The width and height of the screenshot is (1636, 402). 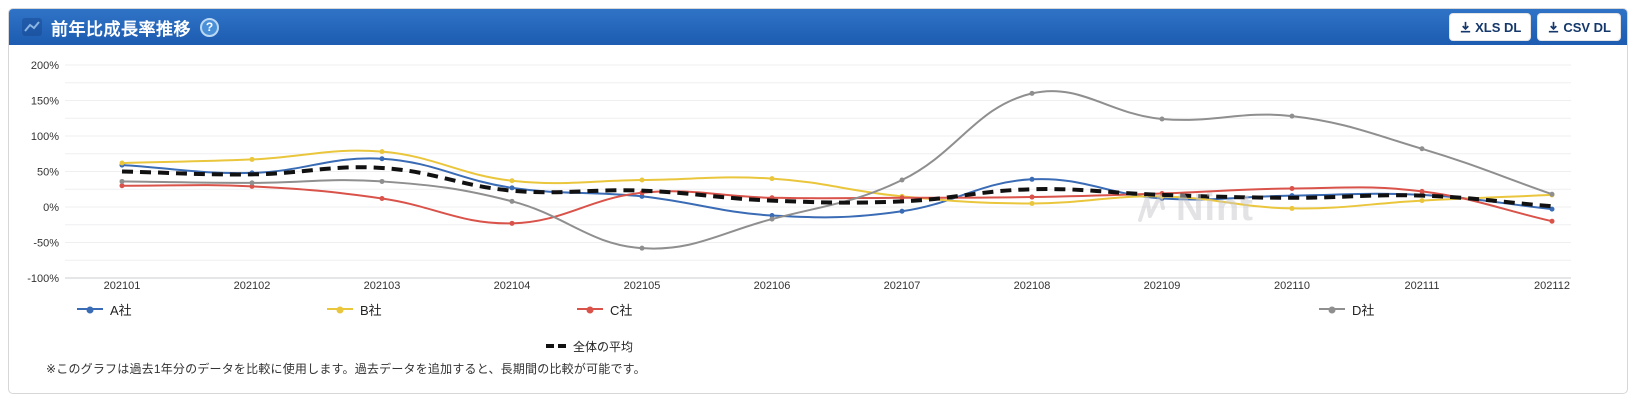 What do you see at coordinates (43, 279) in the screenshot?
I see `y-axis-tick: -100%` at bounding box center [43, 279].